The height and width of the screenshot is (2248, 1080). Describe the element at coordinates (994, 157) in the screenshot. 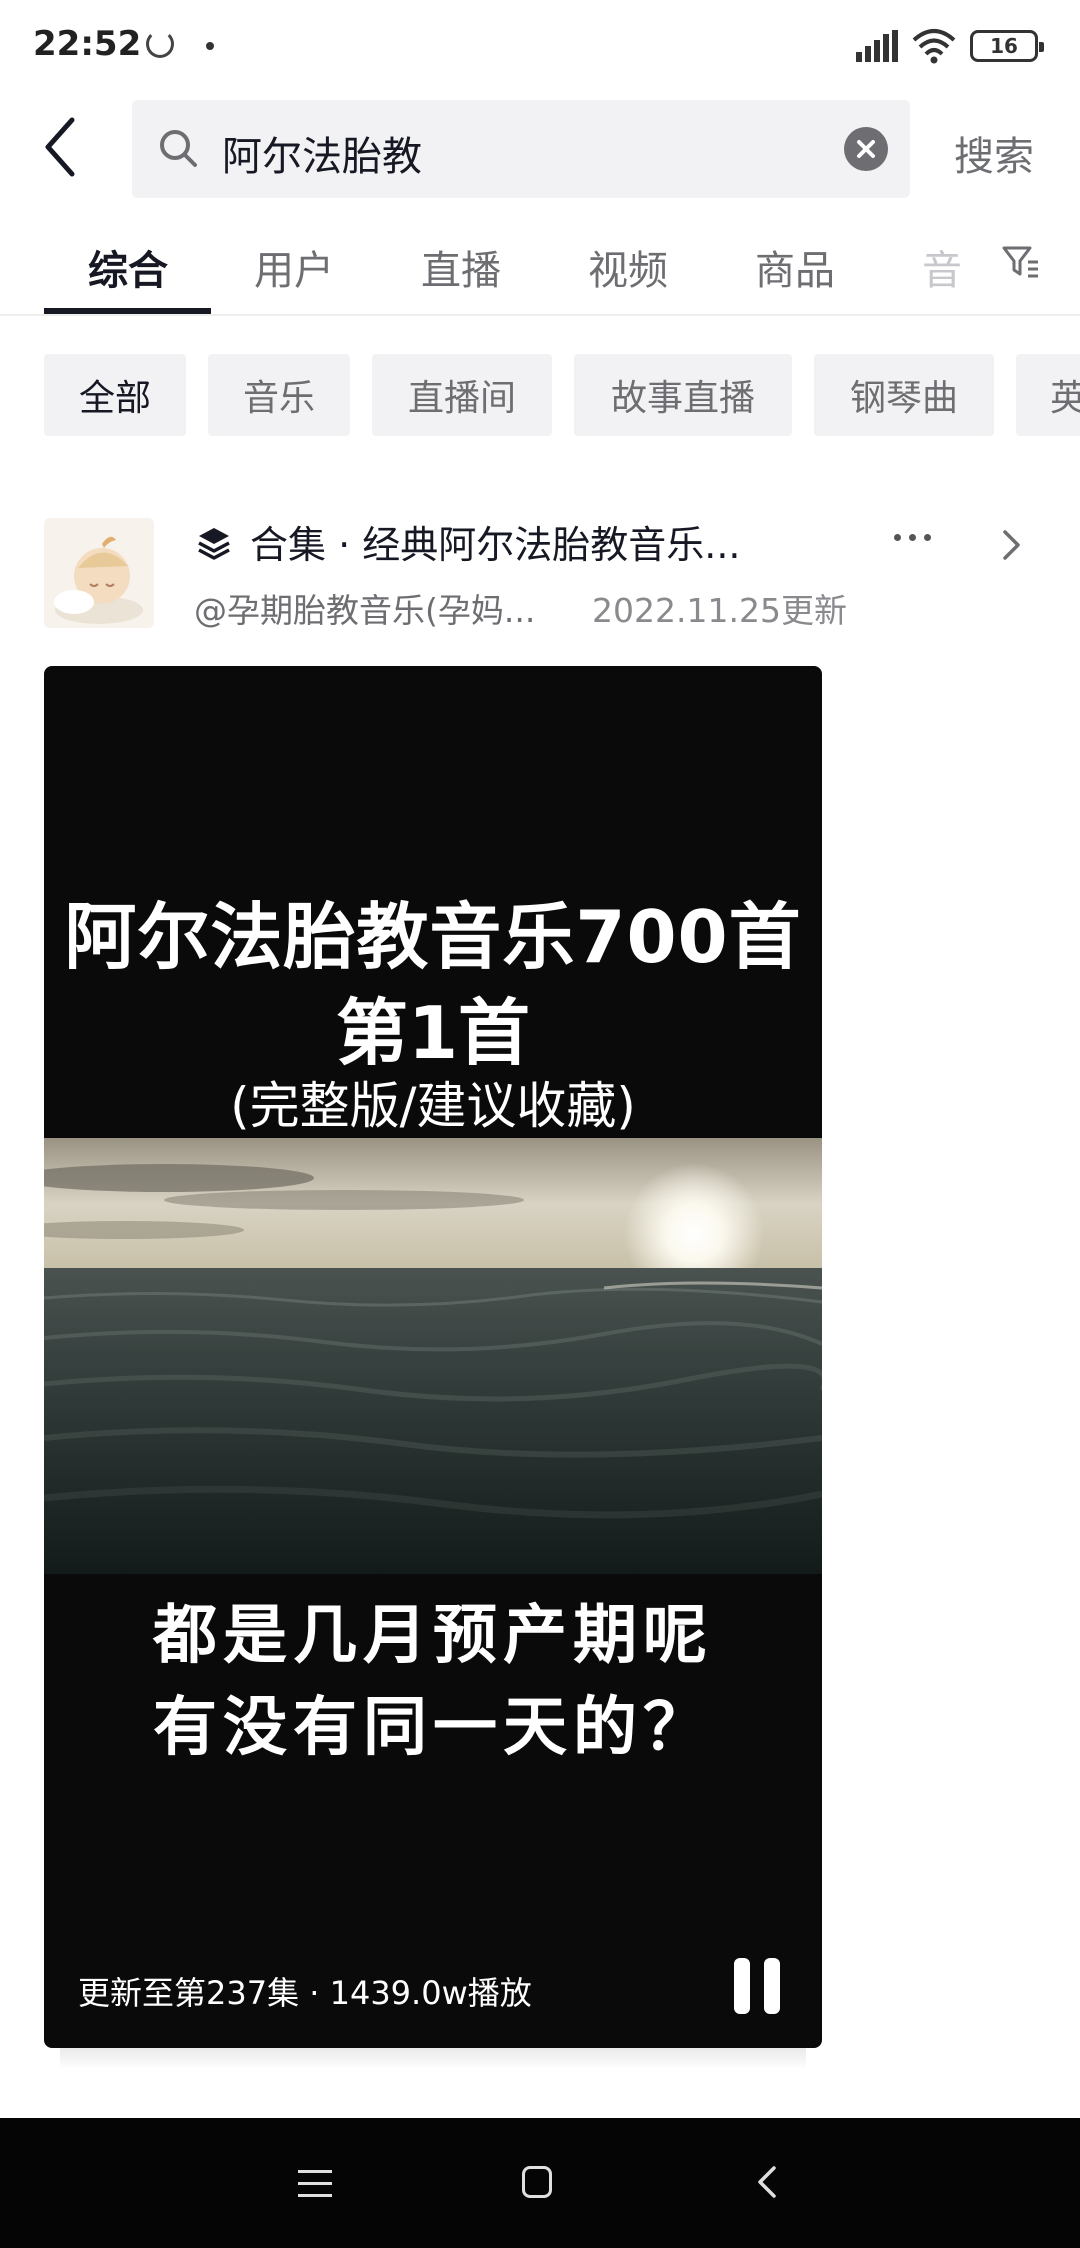

I see `search-submit-button: 搜索` at that location.